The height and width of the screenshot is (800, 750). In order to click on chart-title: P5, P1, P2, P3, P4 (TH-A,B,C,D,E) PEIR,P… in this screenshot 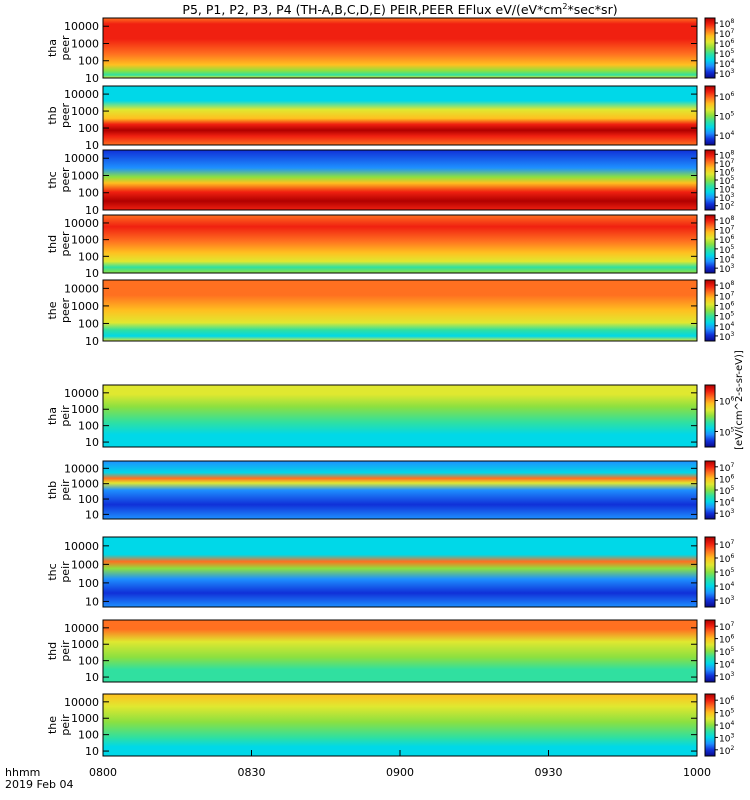, I will do `click(399, 9)`.